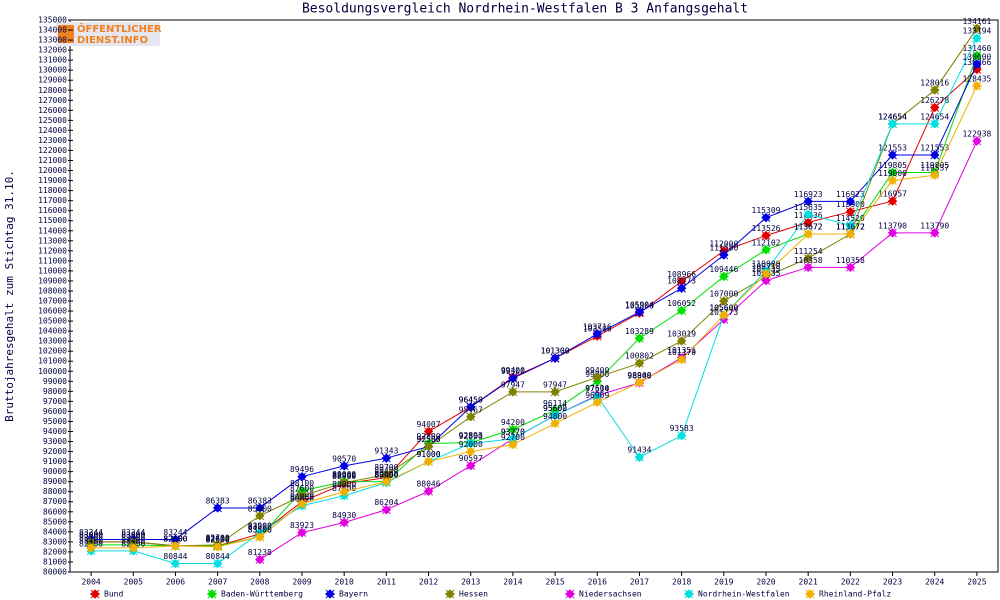  Describe the element at coordinates (302, 525) in the screenshot. I see `data-label: 83923` at that location.